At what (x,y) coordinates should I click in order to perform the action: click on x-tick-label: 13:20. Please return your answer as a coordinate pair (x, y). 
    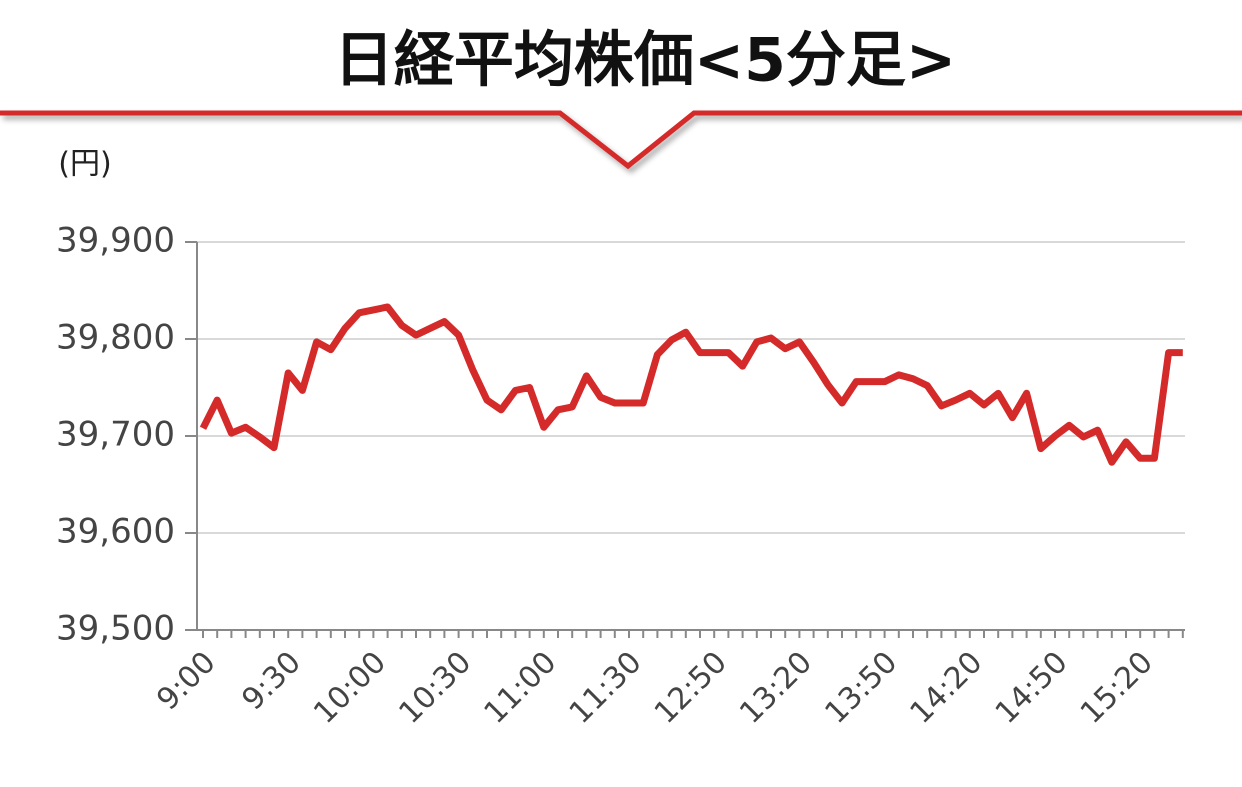
    Looking at the image, I should click on (776, 688).